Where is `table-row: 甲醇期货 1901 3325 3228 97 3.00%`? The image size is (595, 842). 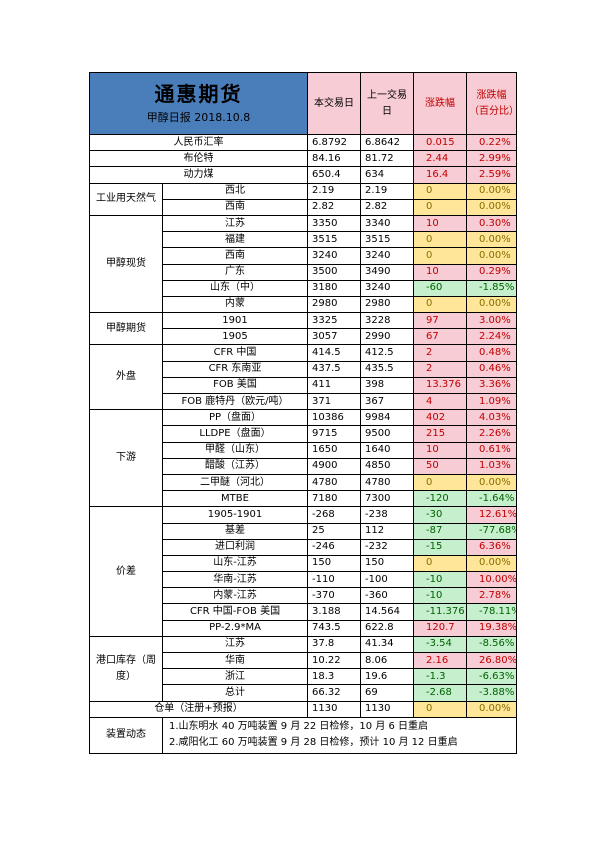 table-row: 甲醇期货 1901 3325 3228 97 3.00% is located at coordinates (303, 329).